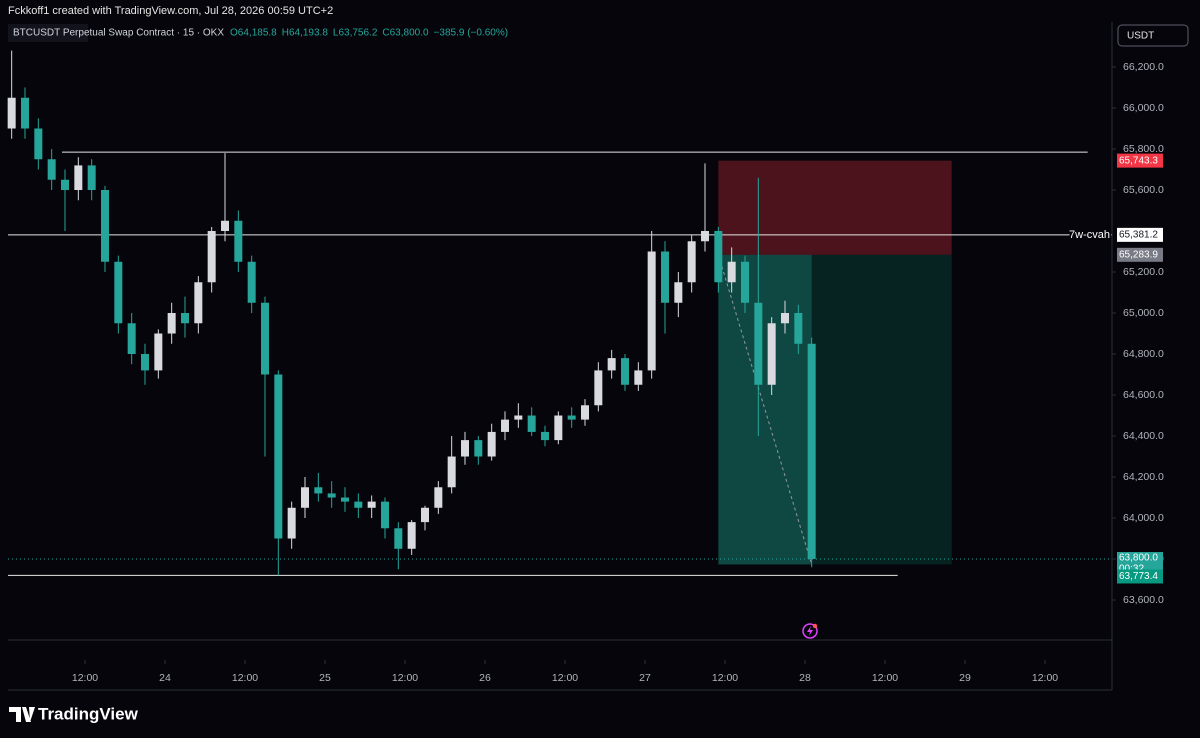  Describe the element at coordinates (1143, 518) in the screenshot. I see `y-tick-label: 64,000.0` at that location.